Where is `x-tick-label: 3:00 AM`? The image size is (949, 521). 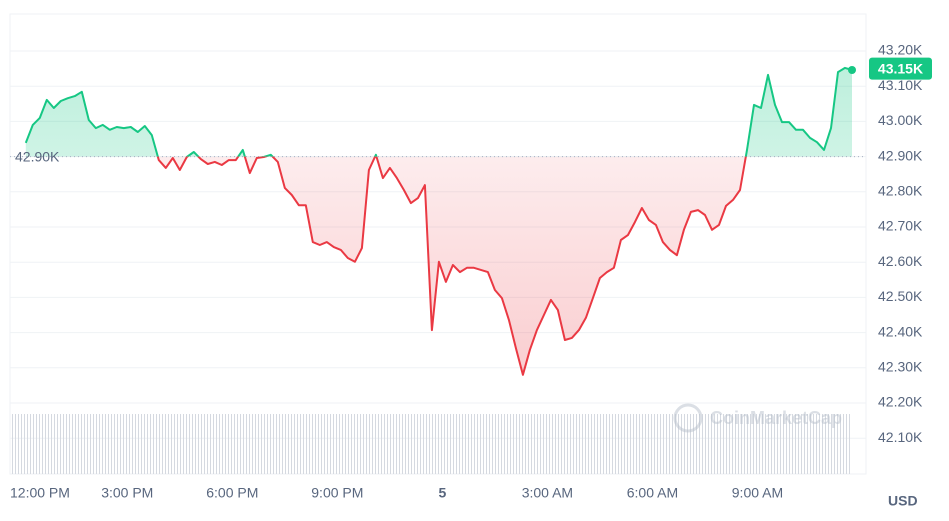
x-tick-label: 3:00 AM is located at coordinates (547, 493).